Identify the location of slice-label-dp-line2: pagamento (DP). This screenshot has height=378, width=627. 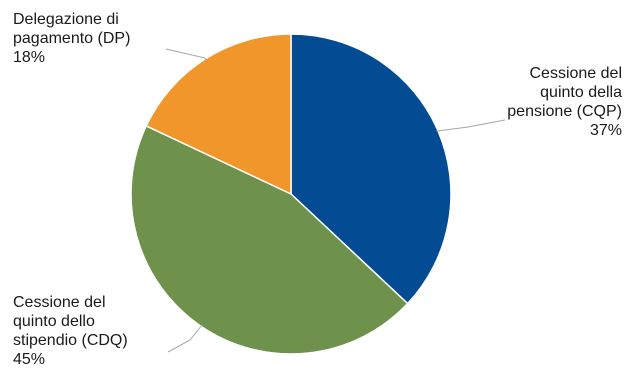
(72, 38).